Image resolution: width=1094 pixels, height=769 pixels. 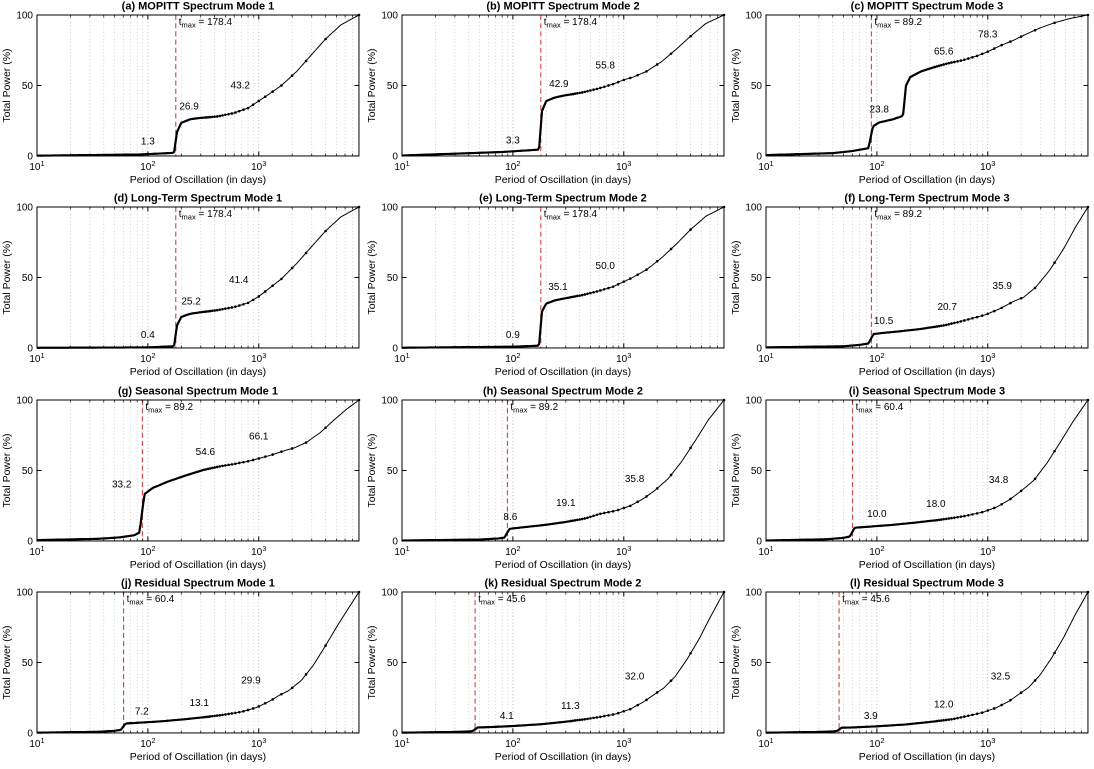 I want to click on tmax-label: tmax = 89.2, so click(x=899, y=23).